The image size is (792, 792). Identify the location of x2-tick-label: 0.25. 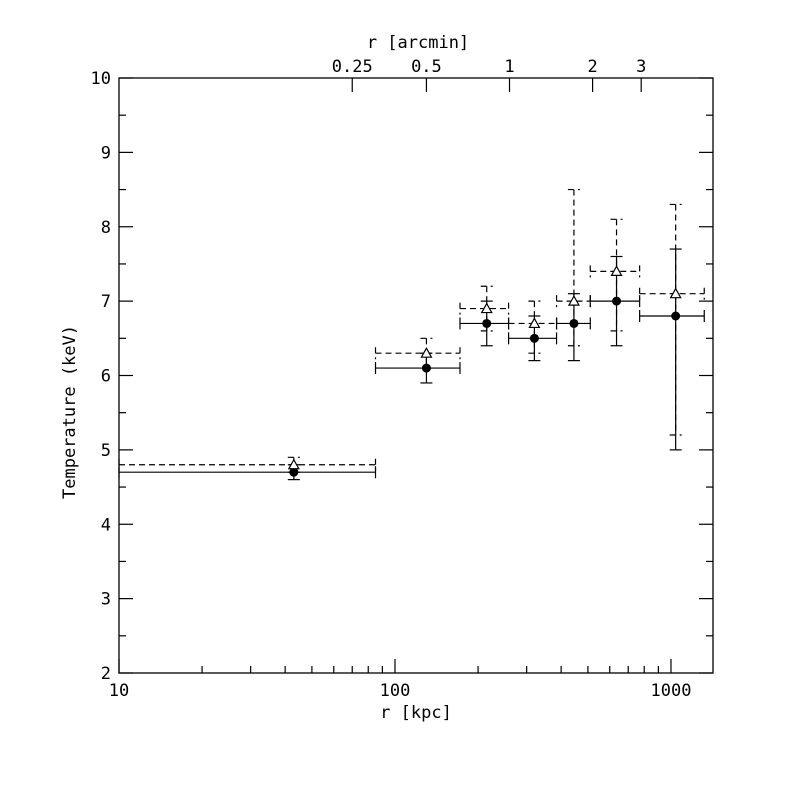
(352, 67).